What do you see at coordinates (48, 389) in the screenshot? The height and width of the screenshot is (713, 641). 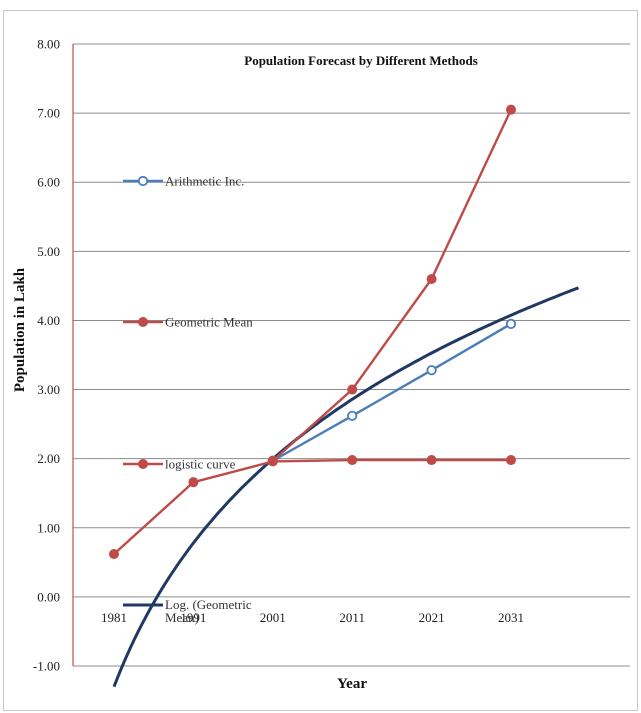 I see `y-tick-label: 3.00` at bounding box center [48, 389].